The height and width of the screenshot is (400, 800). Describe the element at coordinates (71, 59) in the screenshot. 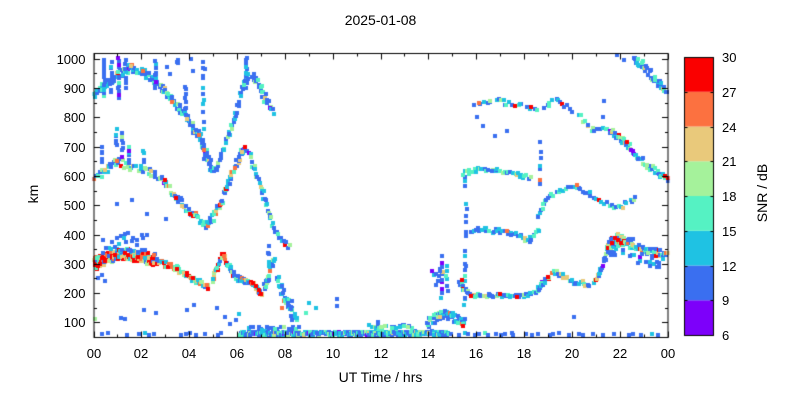

I see `y-tick-label: 1000` at that location.